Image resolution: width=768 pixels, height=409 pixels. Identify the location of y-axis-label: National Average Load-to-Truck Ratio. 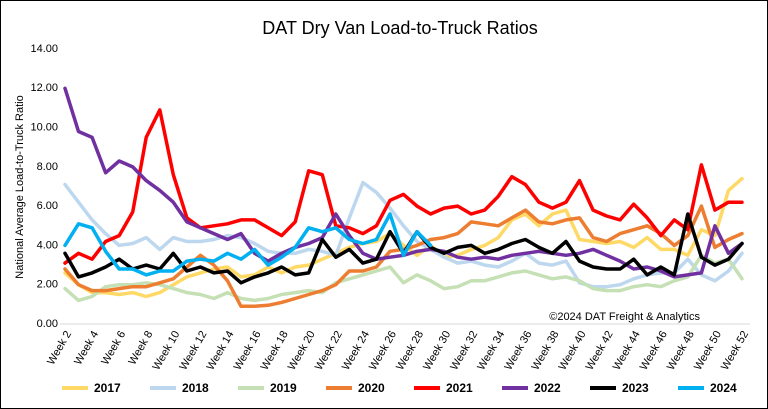
(20, 186).